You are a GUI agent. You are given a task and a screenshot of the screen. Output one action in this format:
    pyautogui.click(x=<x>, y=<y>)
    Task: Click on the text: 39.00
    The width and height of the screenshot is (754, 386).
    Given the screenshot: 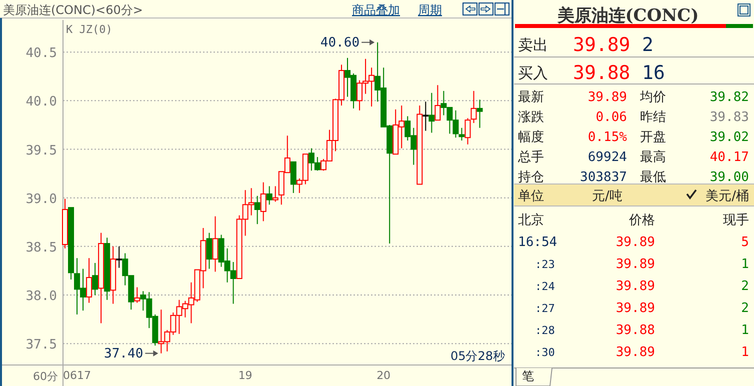 What is the action you would take?
    pyautogui.click(x=729, y=177)
    